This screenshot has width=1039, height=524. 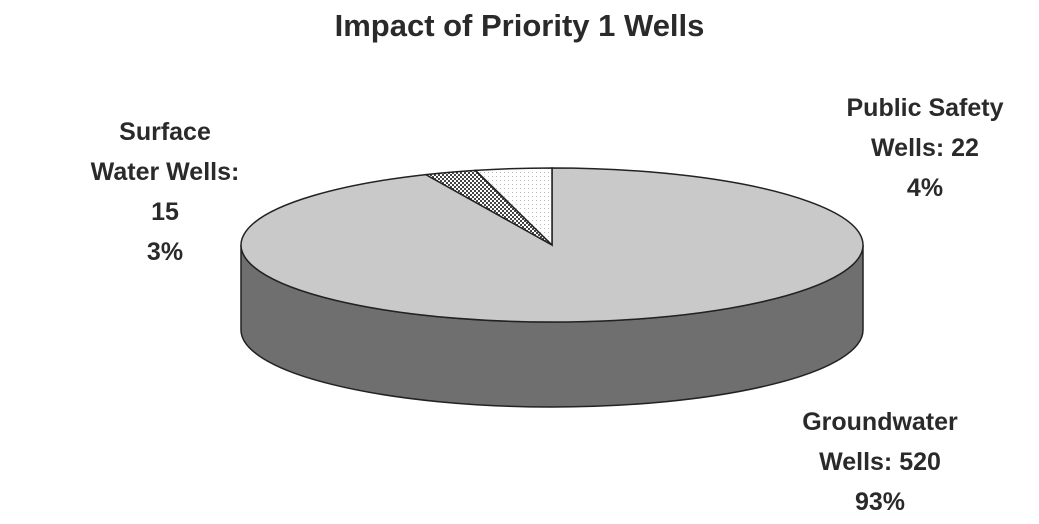 I want to click on slice, so click(x=513, y=207).